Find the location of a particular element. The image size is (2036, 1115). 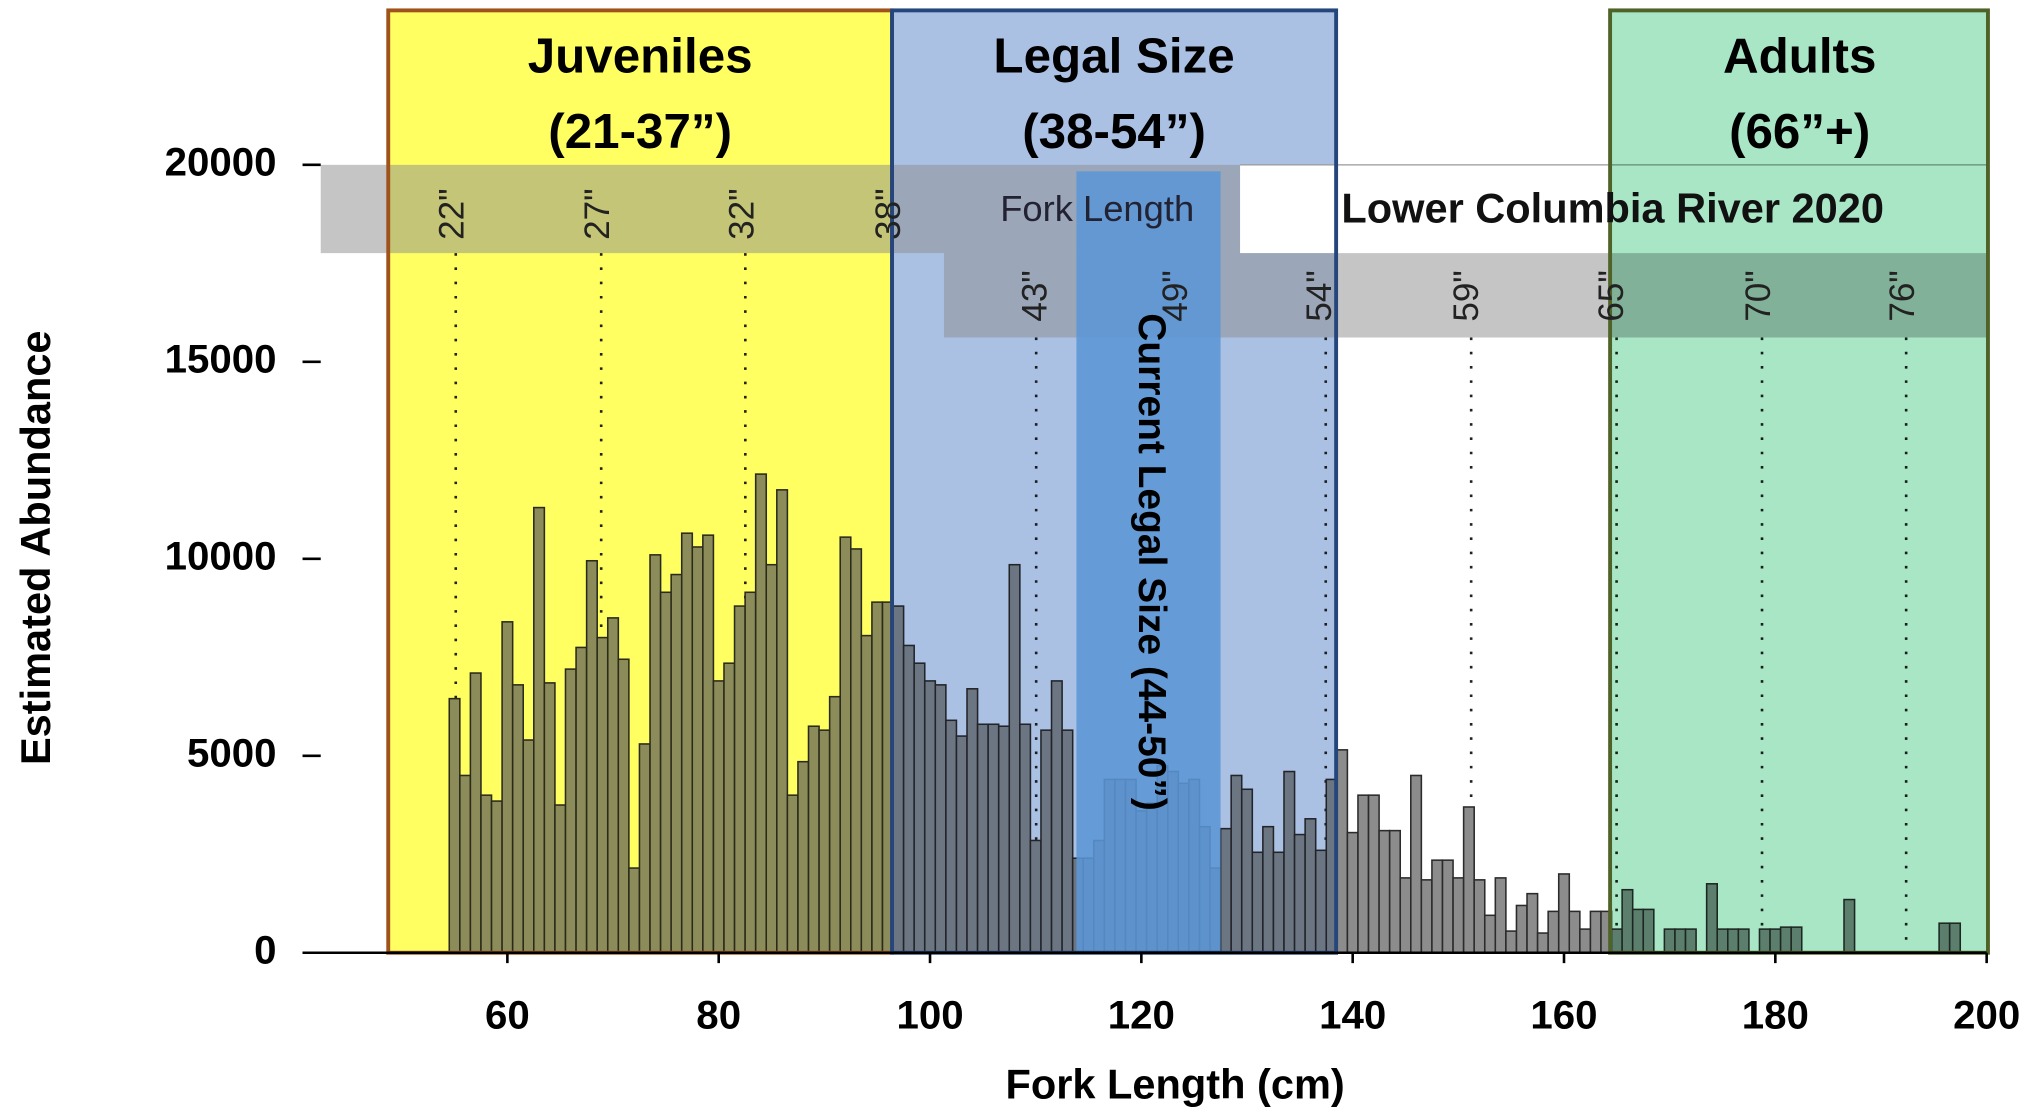

inch-label: 65" is located at coordinates (1611, 295).